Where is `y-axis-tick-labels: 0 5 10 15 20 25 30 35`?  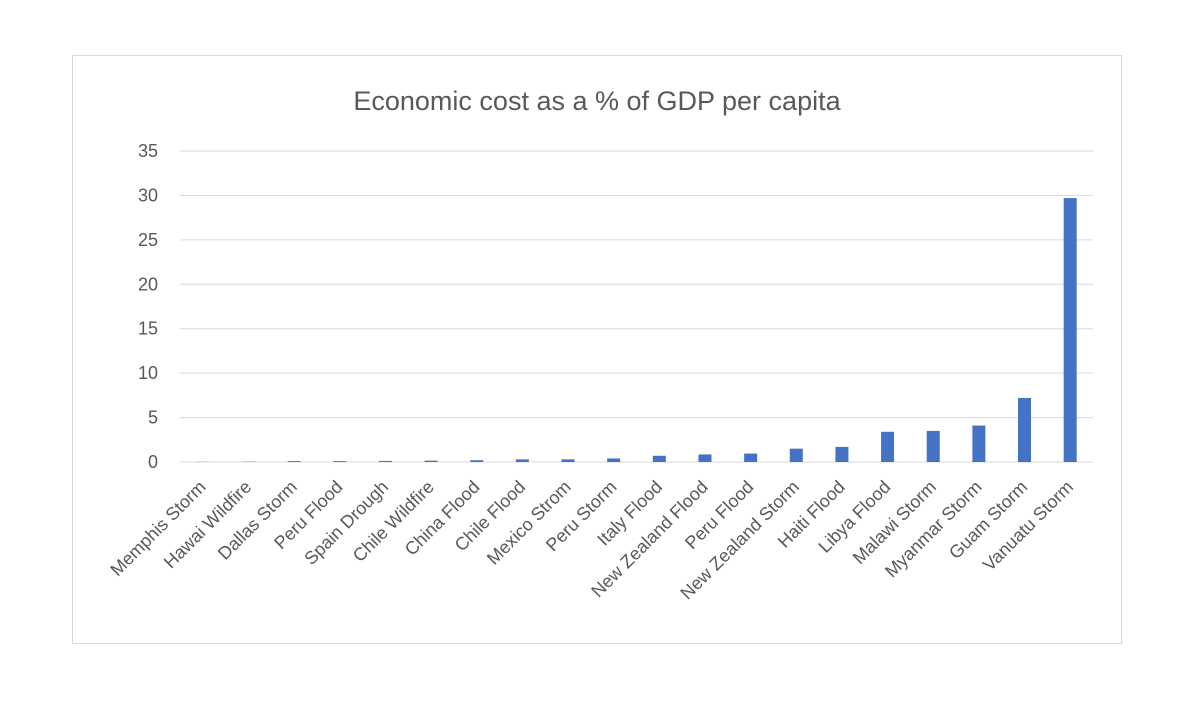
y-axis-tick-labels: 0 5 10 15 20 25 30 35 is located at coordinates (148, 306).